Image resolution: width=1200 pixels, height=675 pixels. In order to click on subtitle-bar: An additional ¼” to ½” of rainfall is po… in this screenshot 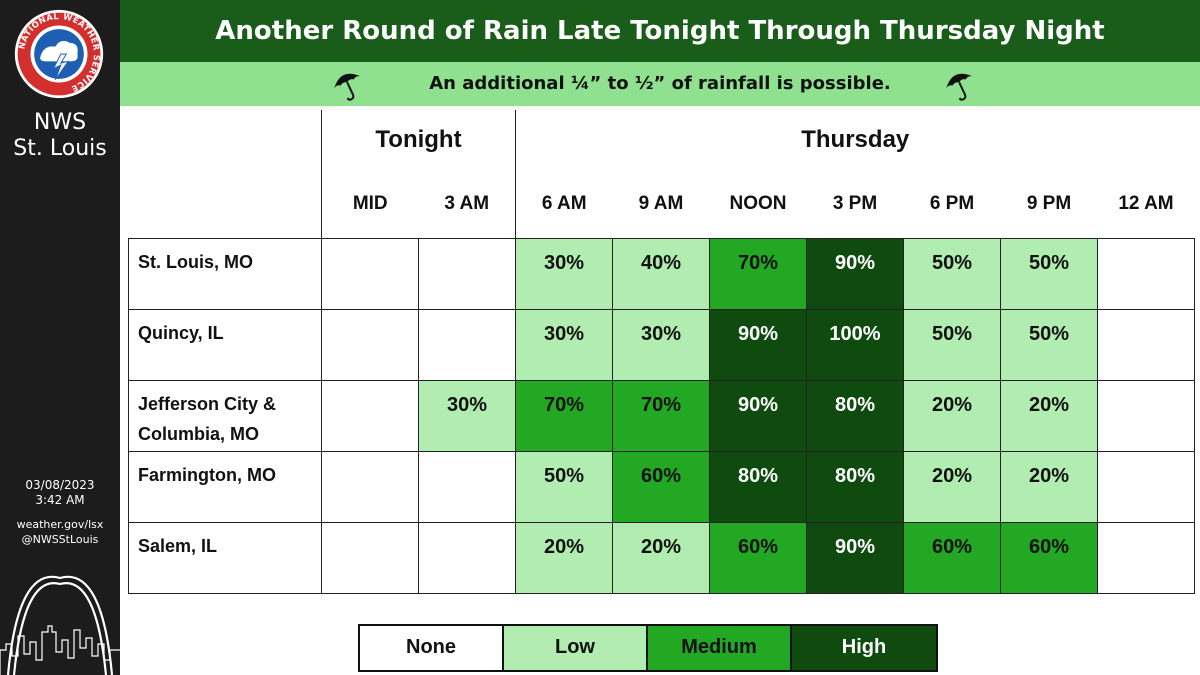, I will do `click(660, 84)`.